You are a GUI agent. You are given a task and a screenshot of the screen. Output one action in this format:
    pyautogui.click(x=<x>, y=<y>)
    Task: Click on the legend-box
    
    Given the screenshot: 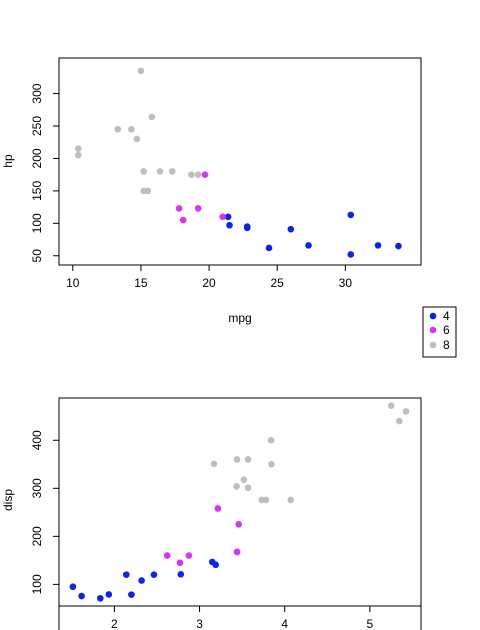 What is the action you would take?
    pyautogui.click(x=439, y=332)
    